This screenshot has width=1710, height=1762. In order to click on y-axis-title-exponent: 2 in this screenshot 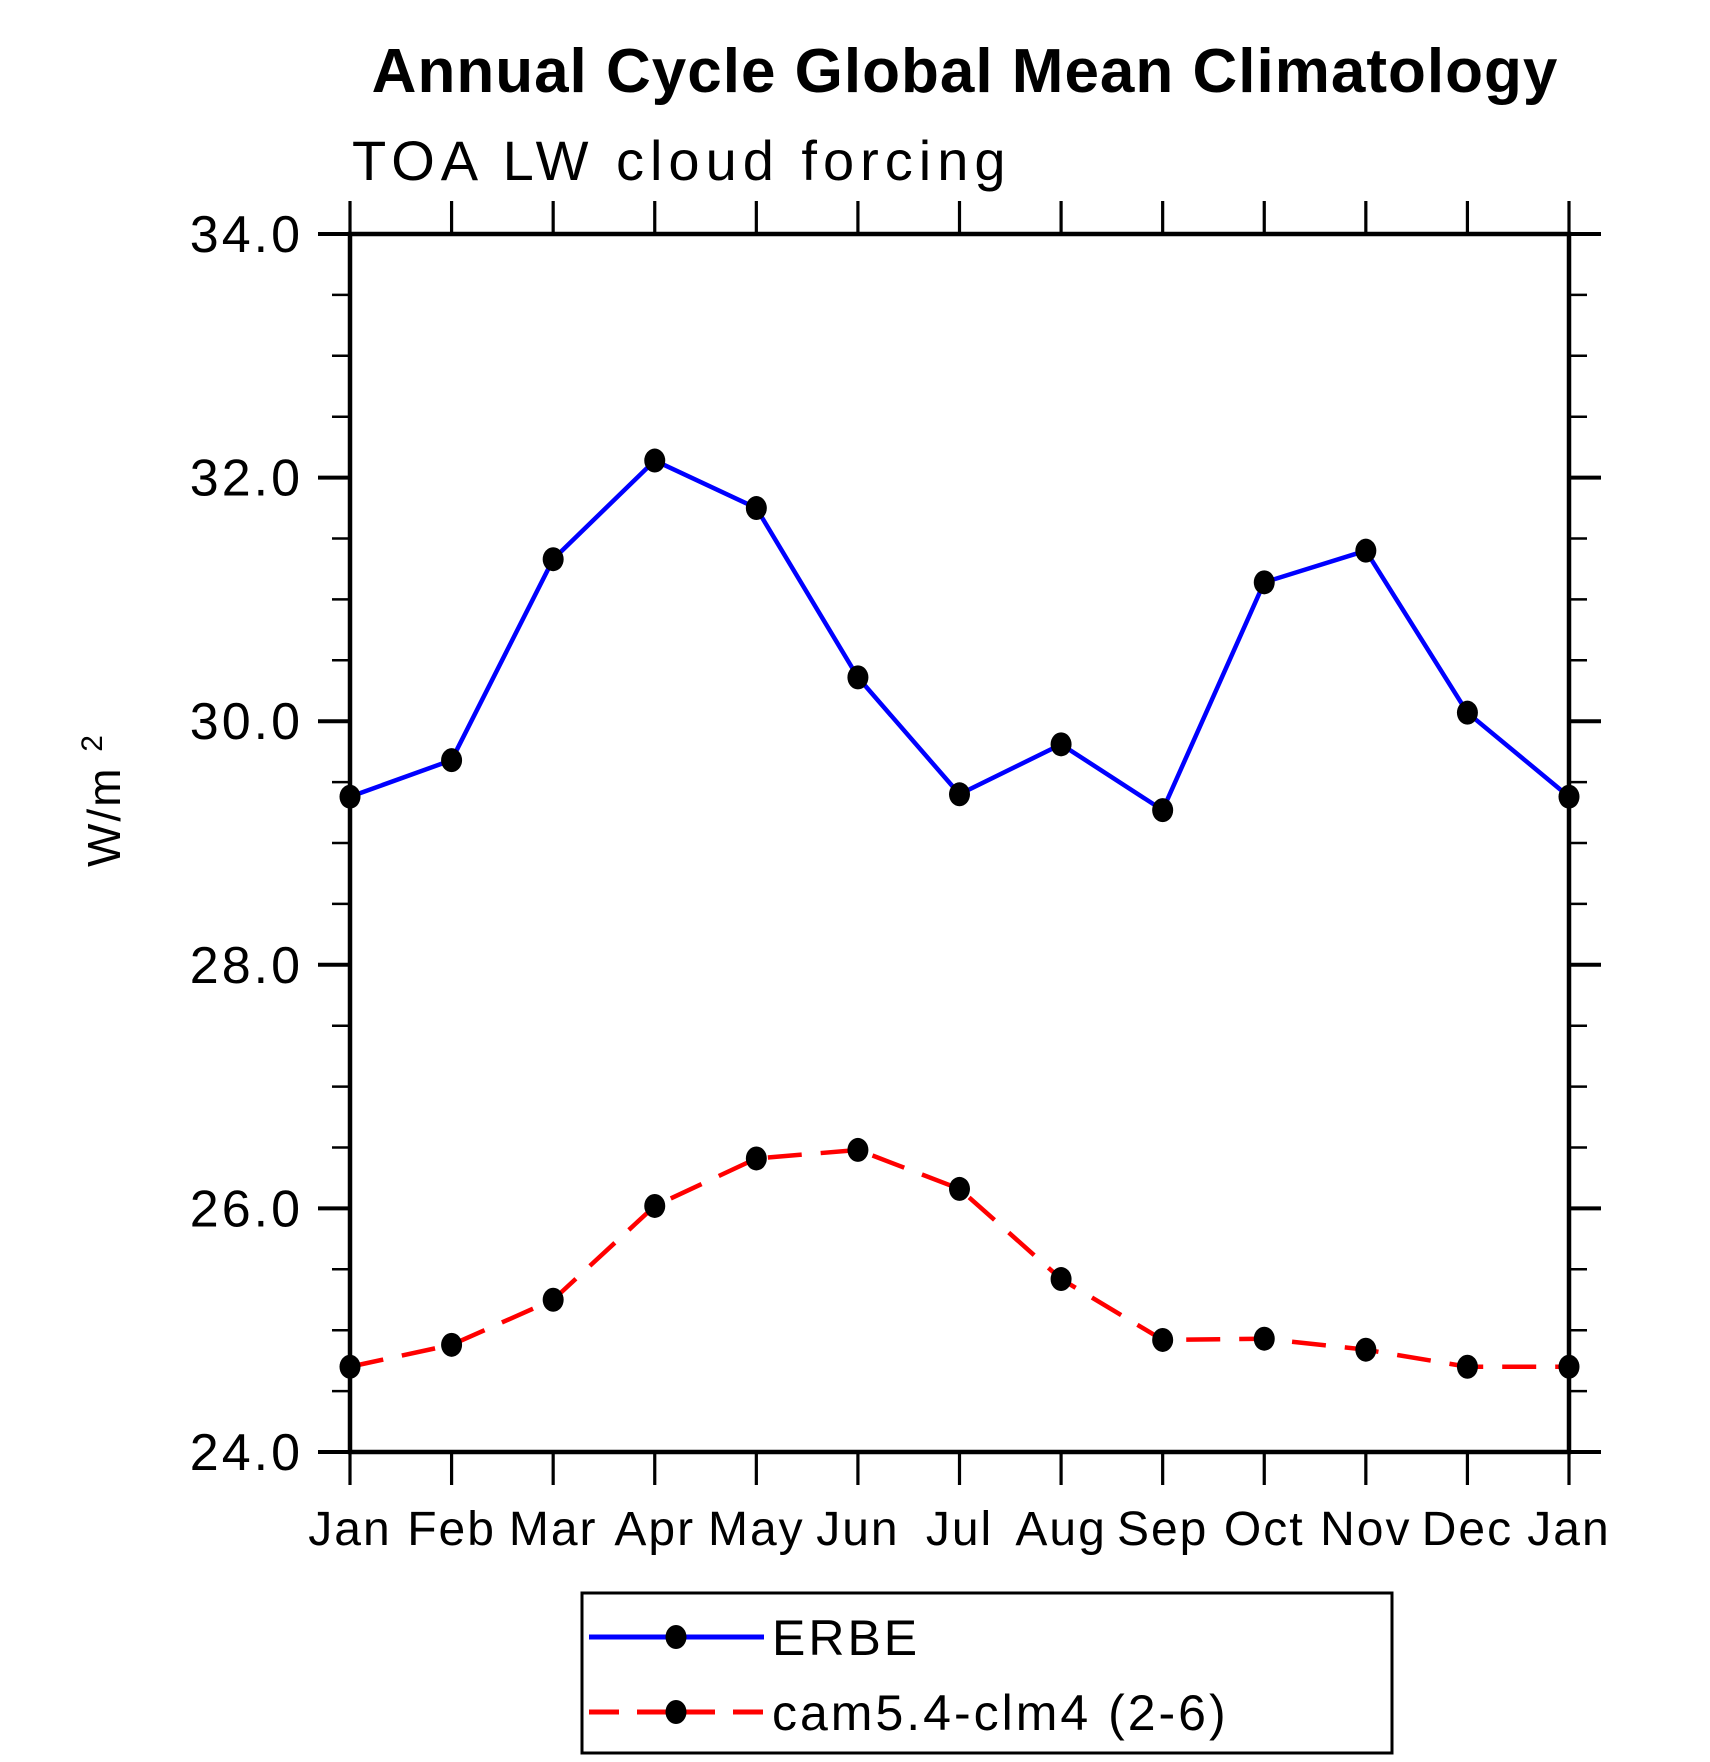, I will do `click(92, 742)`.